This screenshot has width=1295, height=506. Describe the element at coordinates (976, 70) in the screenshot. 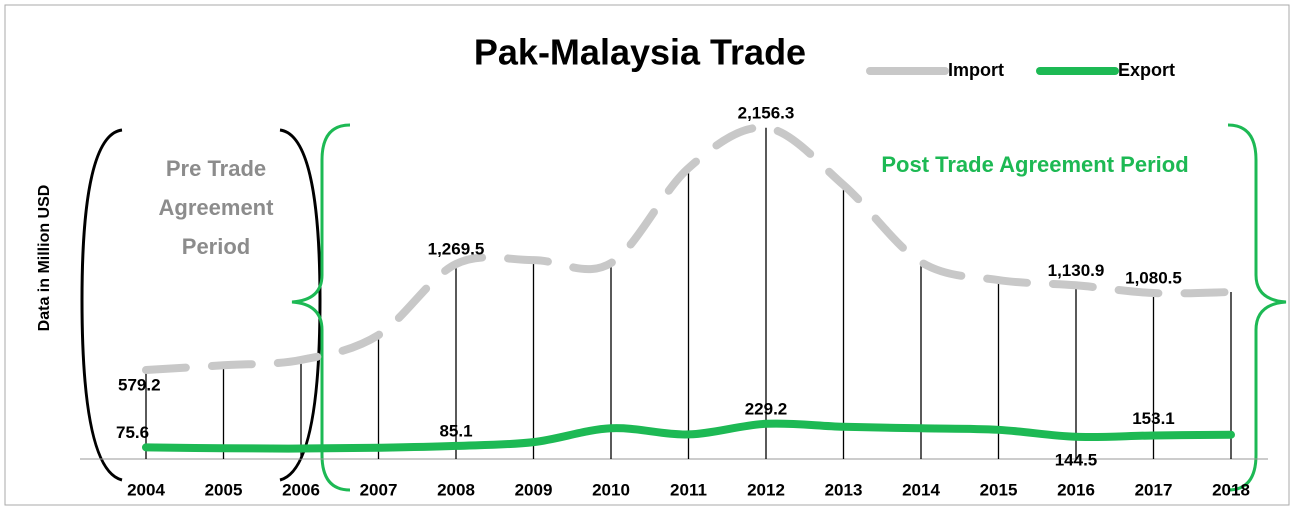

I see `legend-label: Import` at that location.